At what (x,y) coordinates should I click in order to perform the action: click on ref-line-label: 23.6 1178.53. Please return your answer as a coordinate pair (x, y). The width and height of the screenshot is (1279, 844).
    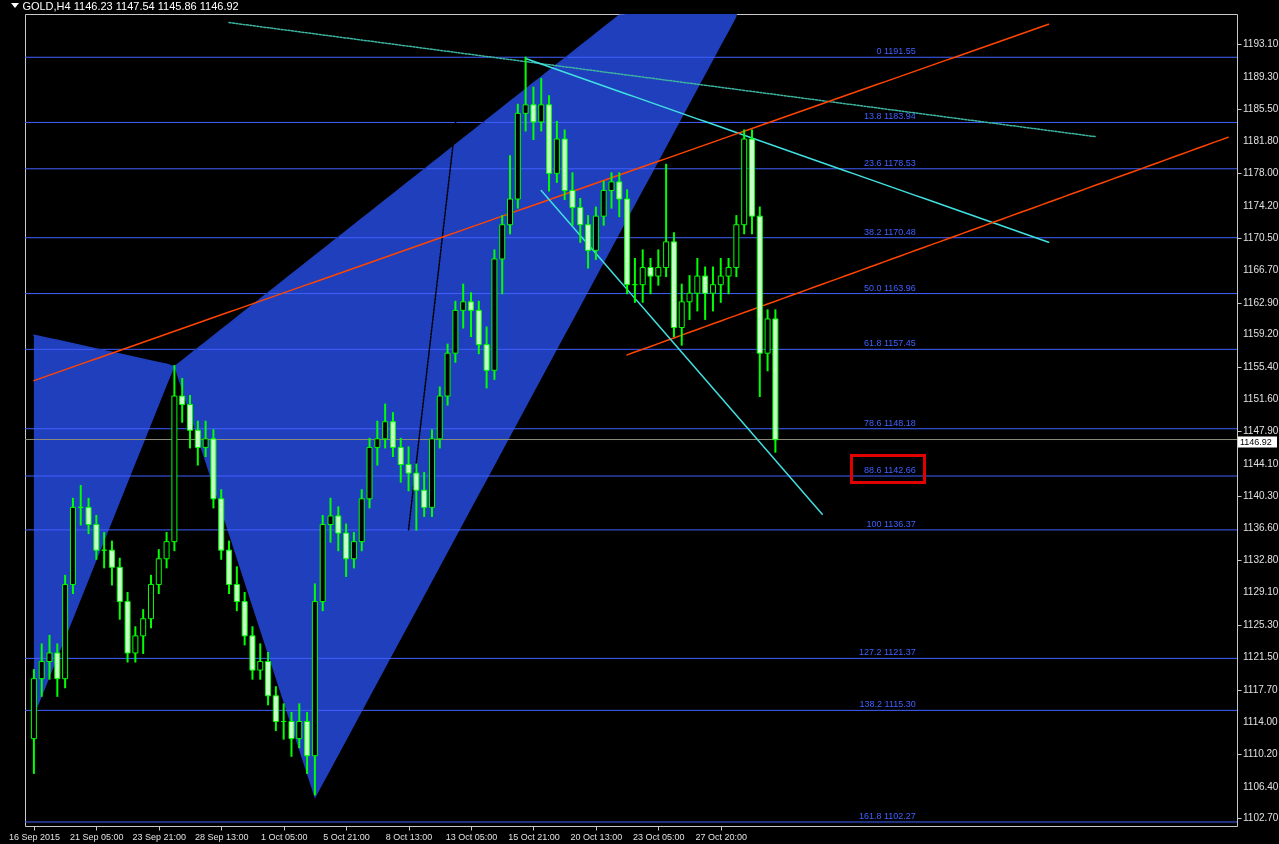
    Looking at the image, I should click on (889, 162).